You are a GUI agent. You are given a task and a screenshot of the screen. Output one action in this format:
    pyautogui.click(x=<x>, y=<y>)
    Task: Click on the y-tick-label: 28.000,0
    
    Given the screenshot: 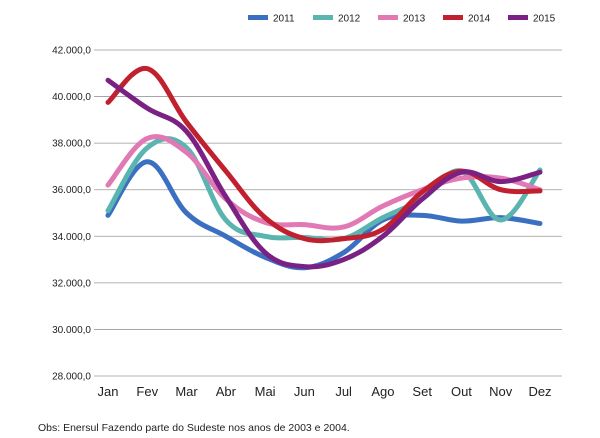 What is the action you would take?
    pyautogui.click(x=71, y=377)
    